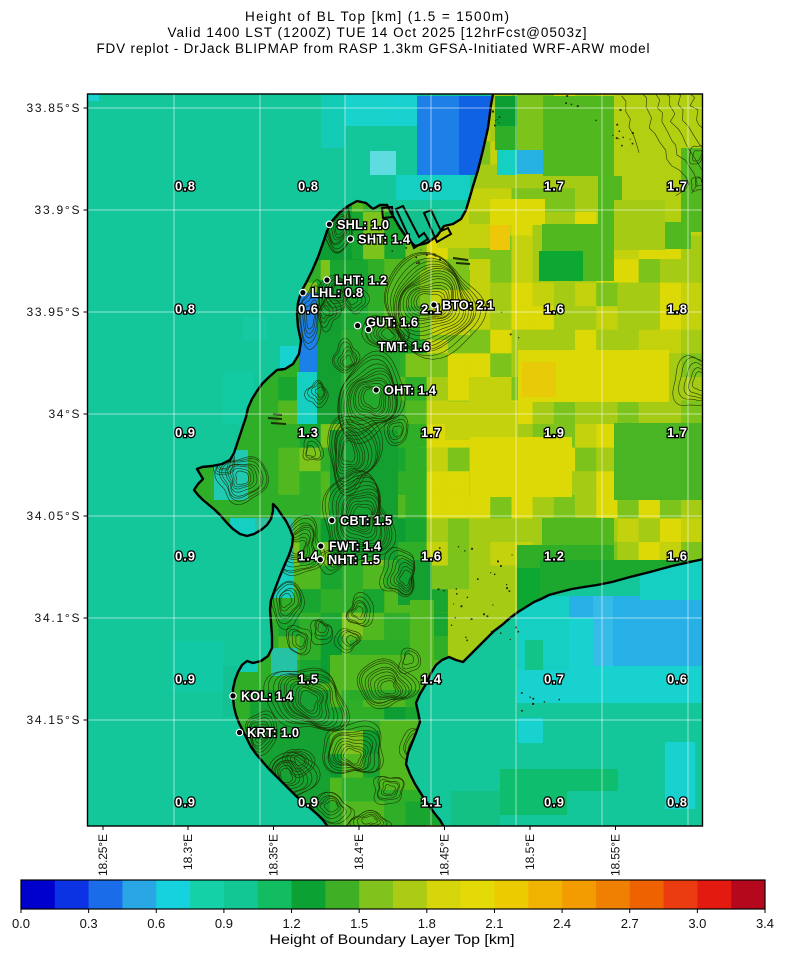 Image resolution: width=786 pixels, height=967 pixels. I want to click on svg-text: 2.1, so click(494, 923).